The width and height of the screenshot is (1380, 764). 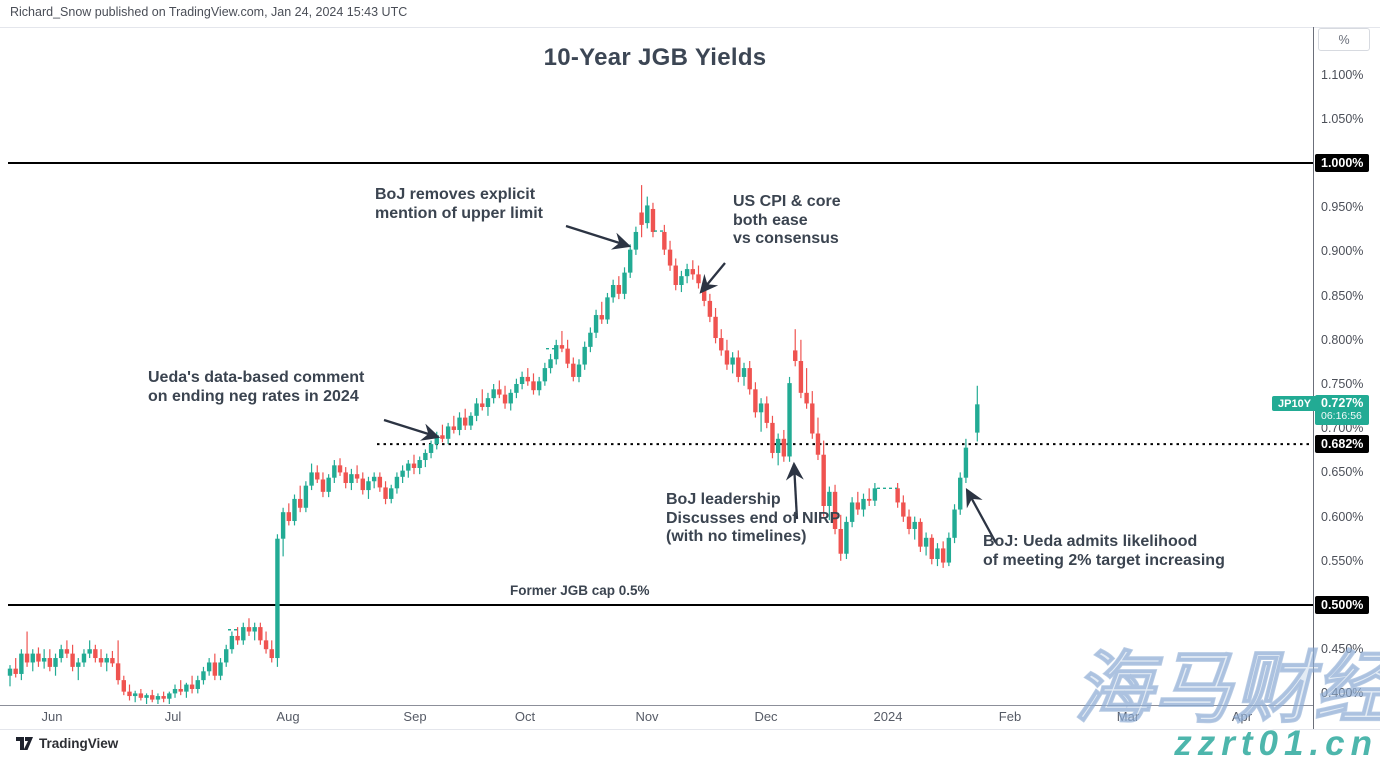 I want to click on time-axis-label-jun: Jun, so click(x=52, y=716).